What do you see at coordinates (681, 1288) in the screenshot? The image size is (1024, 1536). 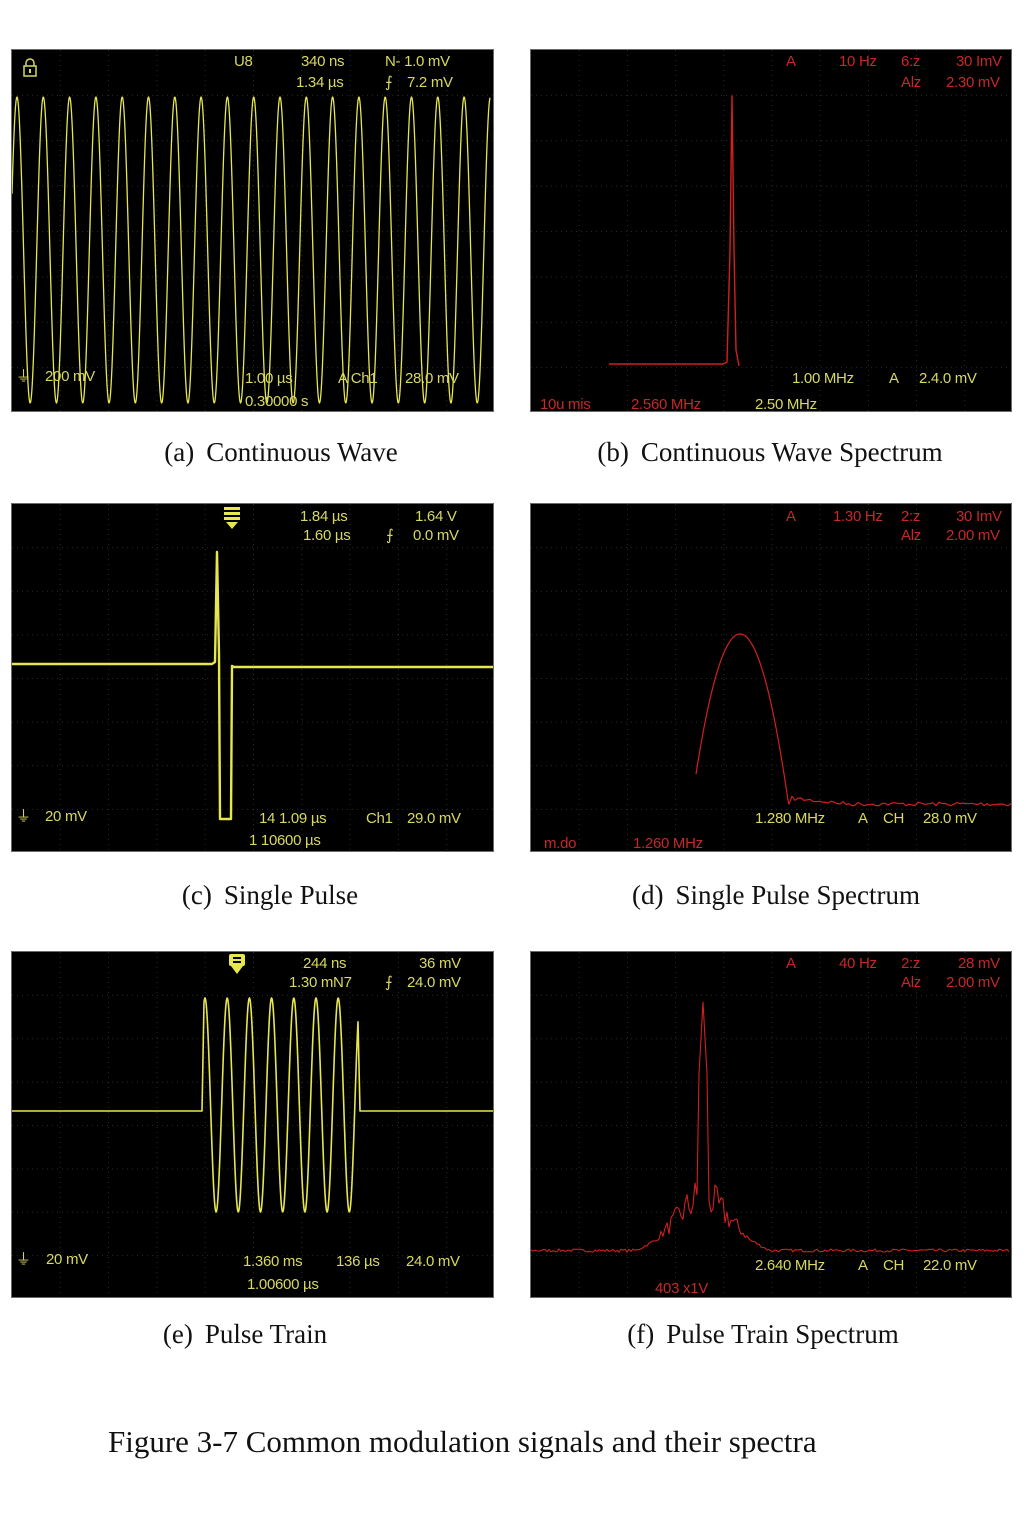 I see `readout: 403 x1V` at bounding box center [681, 1288].